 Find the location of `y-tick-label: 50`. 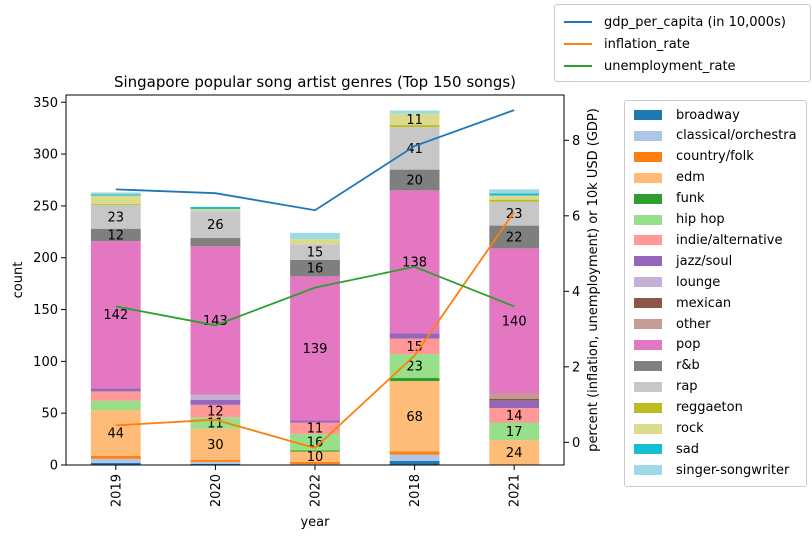

y-tick-label: 50 is located at coordinates (49, 414).